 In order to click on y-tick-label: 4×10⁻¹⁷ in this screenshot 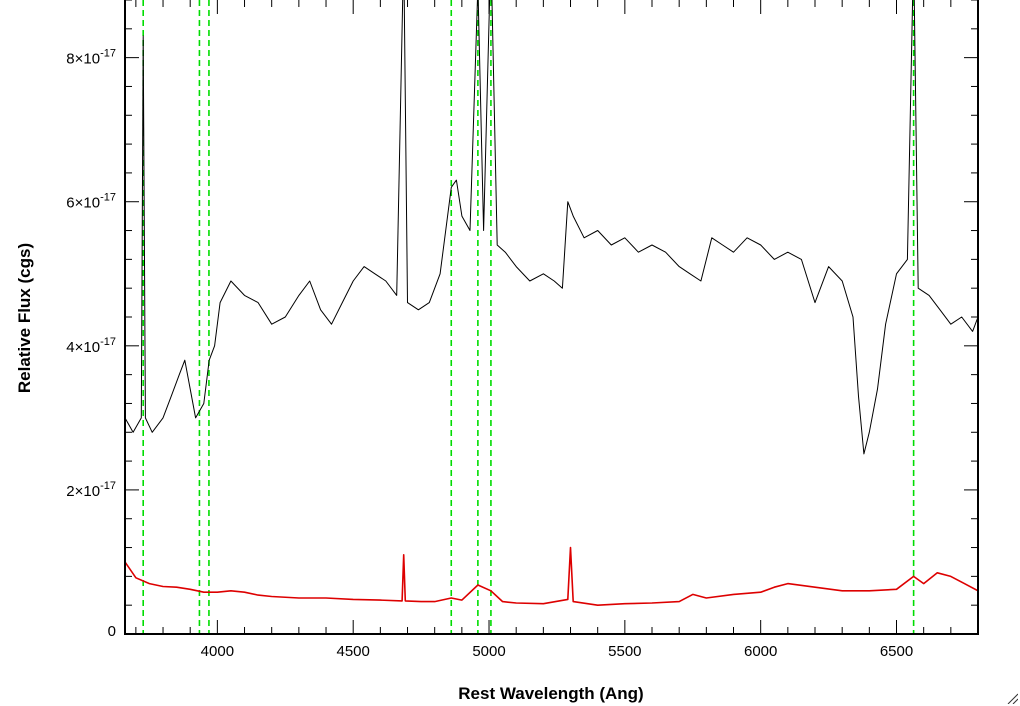, I will do `click(91, 346)`.